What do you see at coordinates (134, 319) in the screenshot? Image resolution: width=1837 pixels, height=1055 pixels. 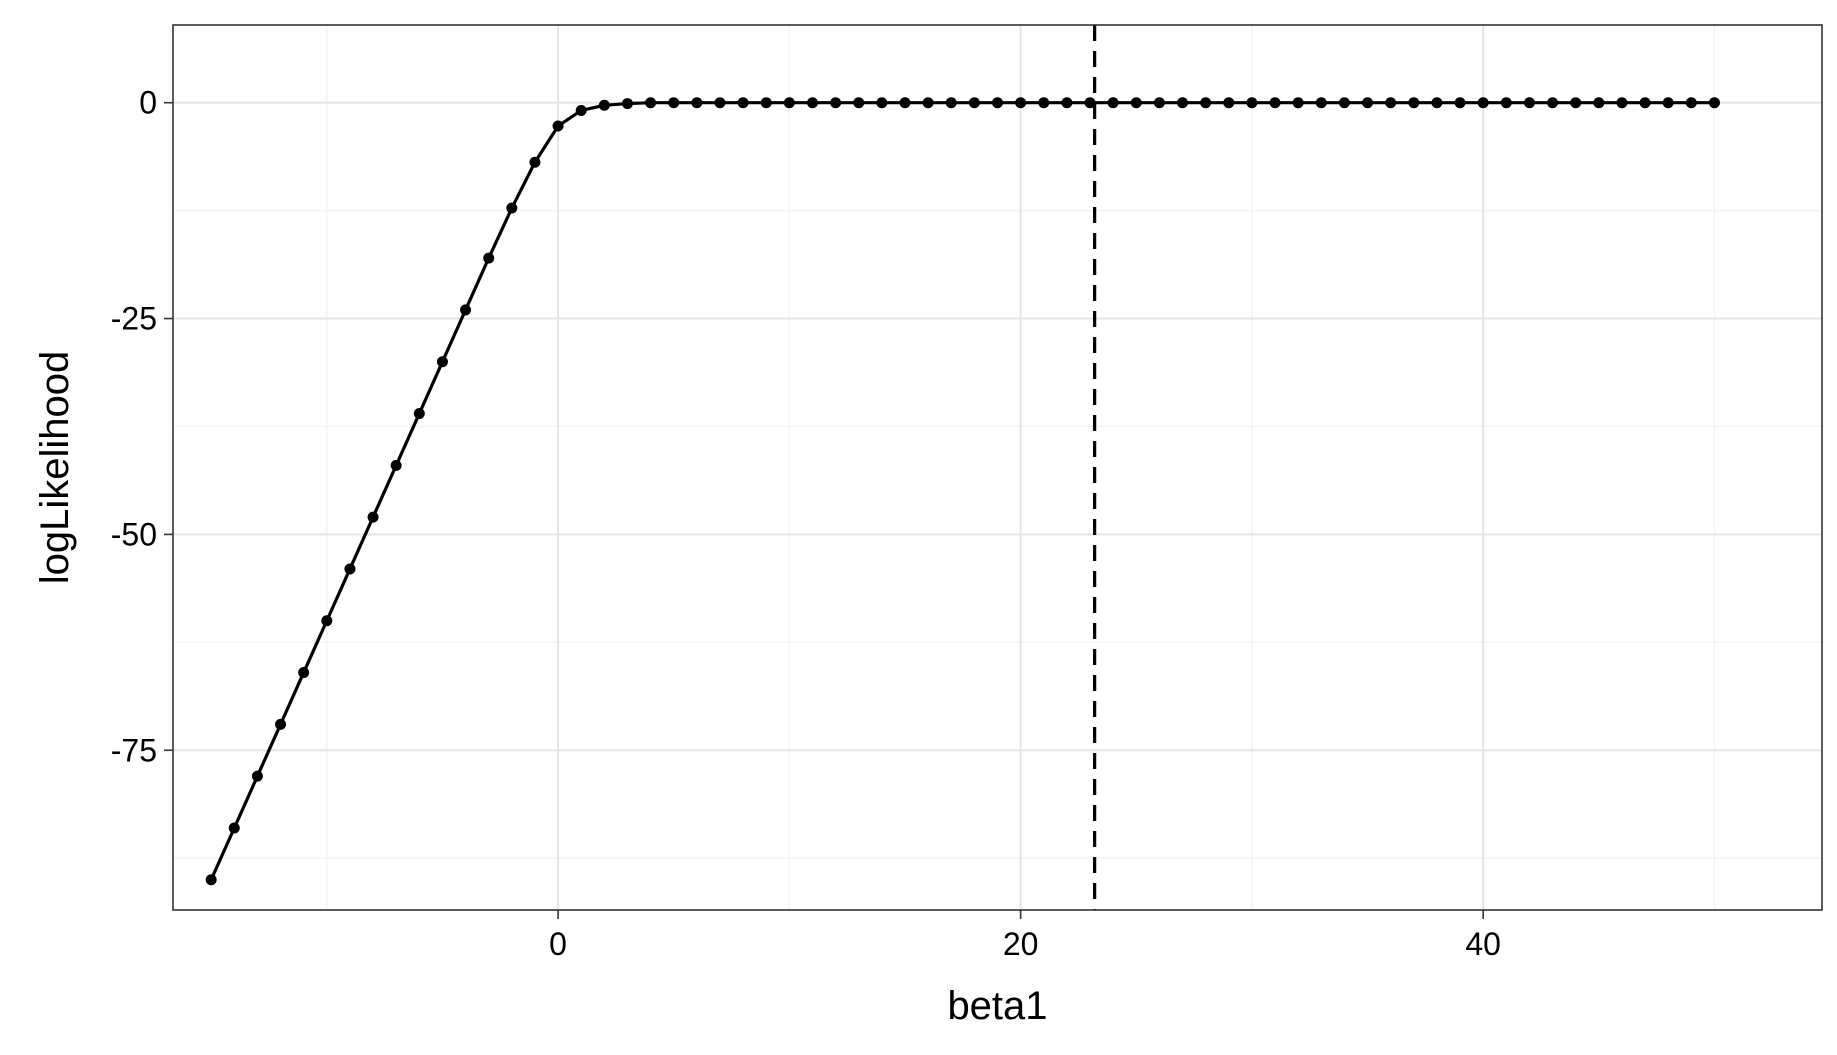 I see `y-tick-label: -25` at bounding box center [134, 319].